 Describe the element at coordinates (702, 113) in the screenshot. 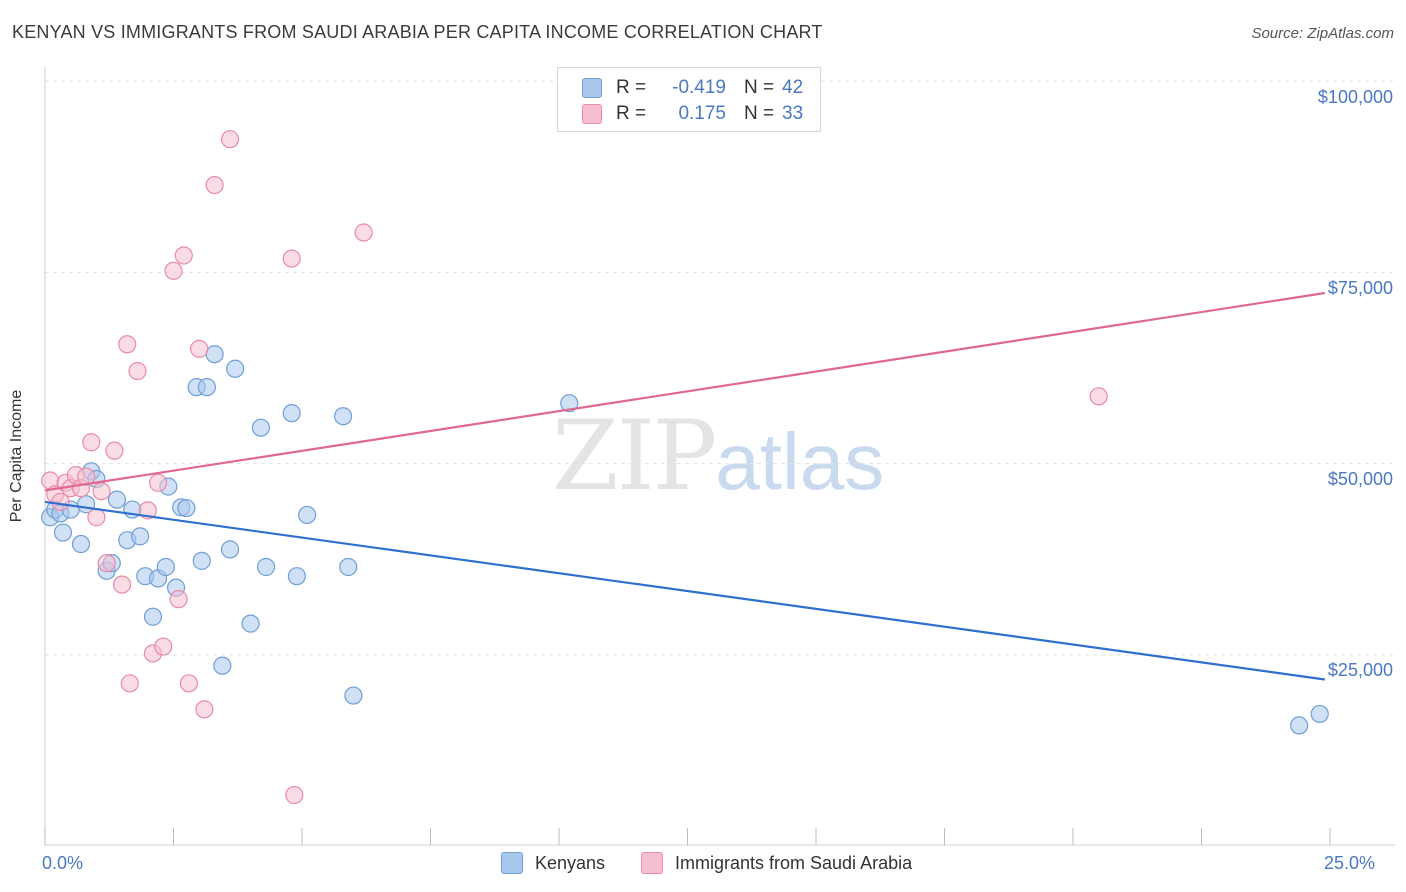

I see `r-value: 0.175` at that location.